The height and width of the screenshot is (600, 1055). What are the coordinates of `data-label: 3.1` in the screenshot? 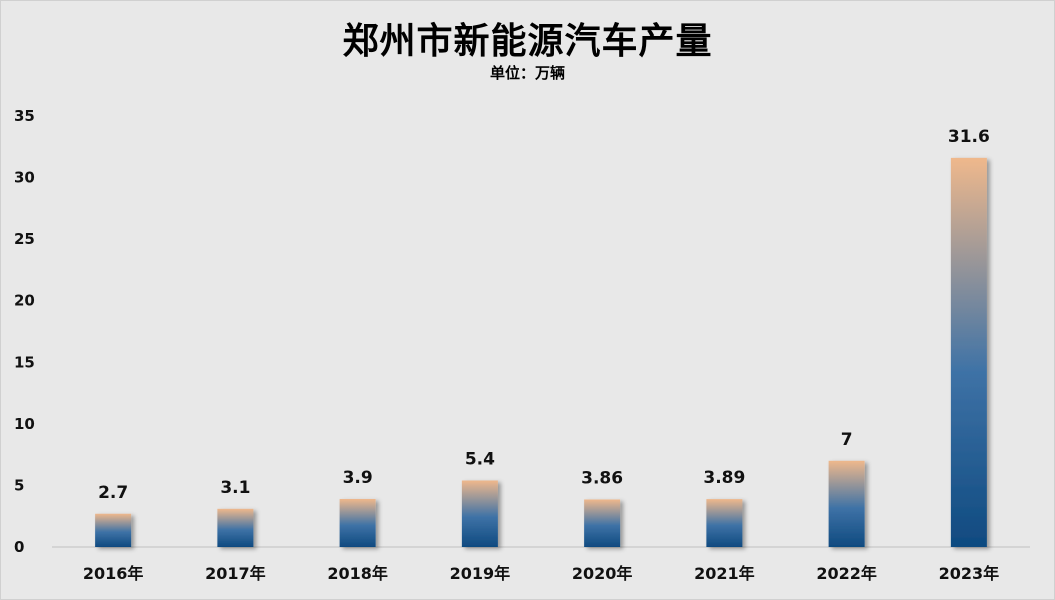 It's located at (235, 488).